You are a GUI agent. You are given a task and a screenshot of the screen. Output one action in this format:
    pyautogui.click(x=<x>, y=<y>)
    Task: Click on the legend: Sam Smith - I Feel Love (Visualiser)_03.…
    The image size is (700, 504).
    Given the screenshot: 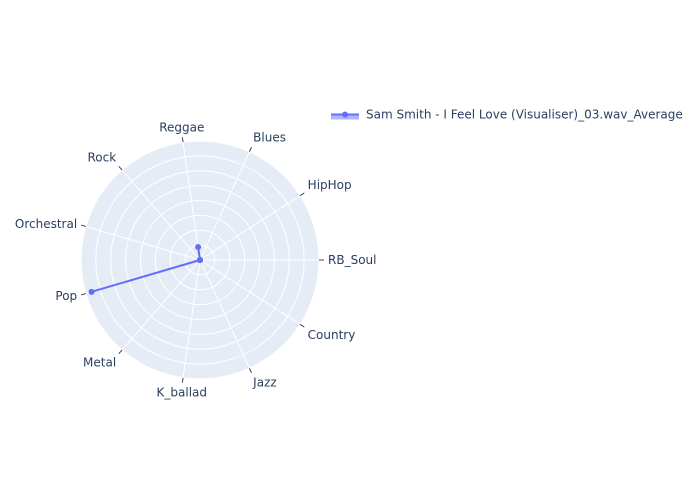 What is the action you would take?
    pyautogui.click(x=507, y=115)
    